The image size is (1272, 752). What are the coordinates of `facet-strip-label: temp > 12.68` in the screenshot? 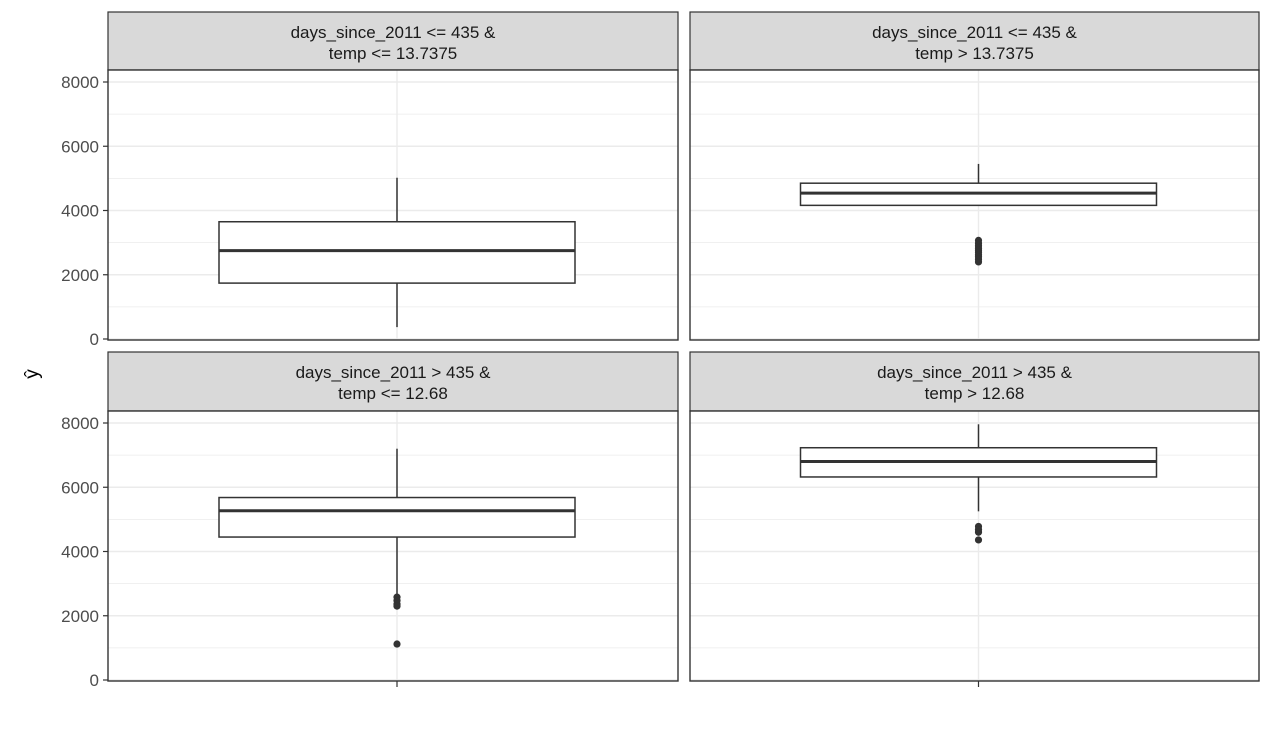 It's located at (975, 393).